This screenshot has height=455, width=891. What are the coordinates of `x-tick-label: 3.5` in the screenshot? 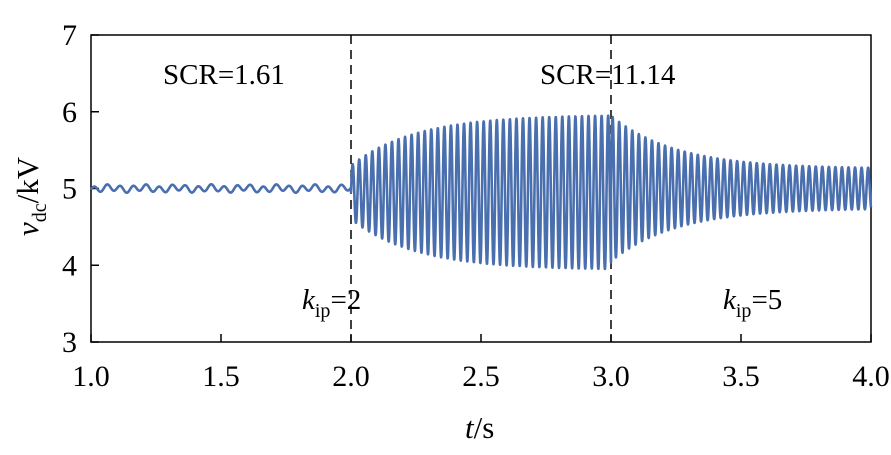 It's located at (741, 376).